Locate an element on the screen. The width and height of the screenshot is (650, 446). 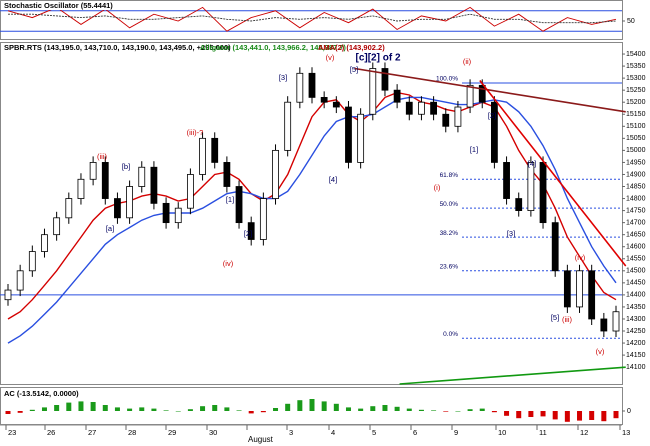
wave-label: [b] is located at coordinates (126, 166).